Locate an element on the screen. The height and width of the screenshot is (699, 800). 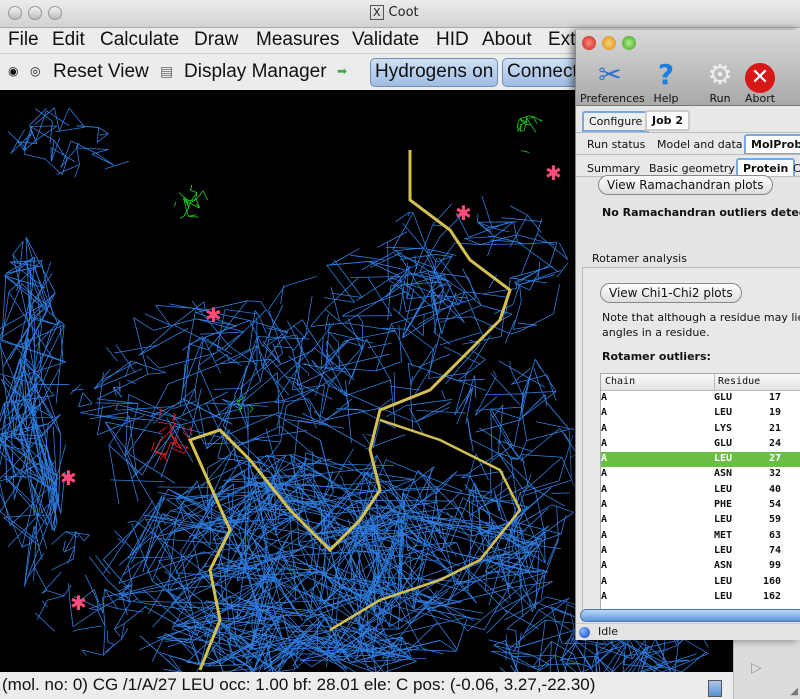
residue-number-cell: 27 is located at coordinates (774, 459).